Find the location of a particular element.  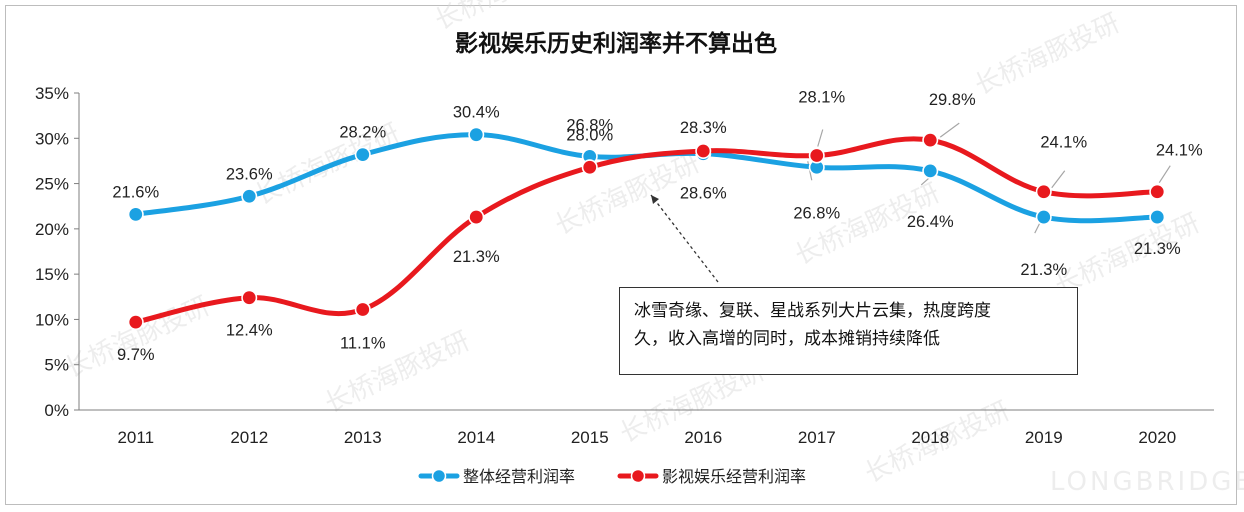

data-label: 9.7% is located at coordinates (136, 355).